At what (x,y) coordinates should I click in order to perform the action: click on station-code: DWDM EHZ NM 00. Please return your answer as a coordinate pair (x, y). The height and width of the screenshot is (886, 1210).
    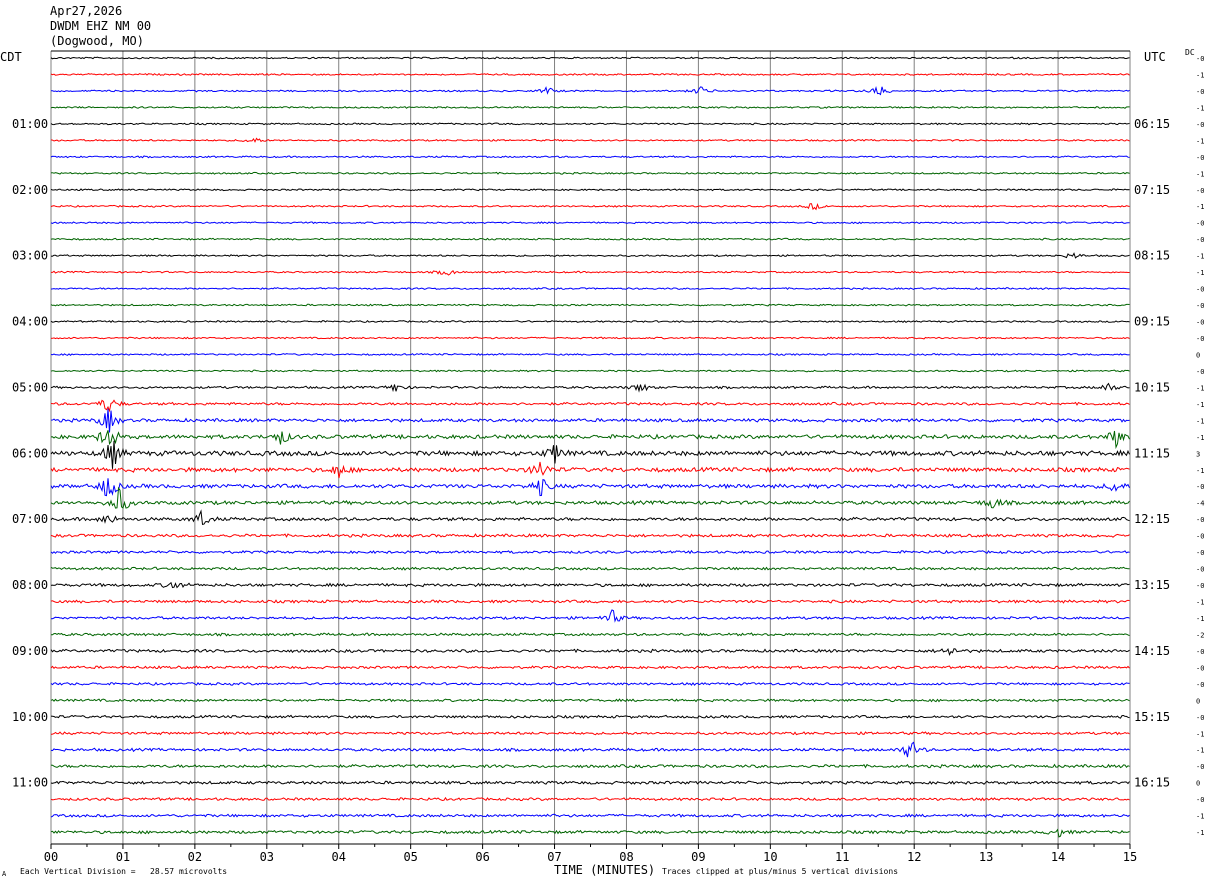
    Looking at the image, I should click on (101, 26).